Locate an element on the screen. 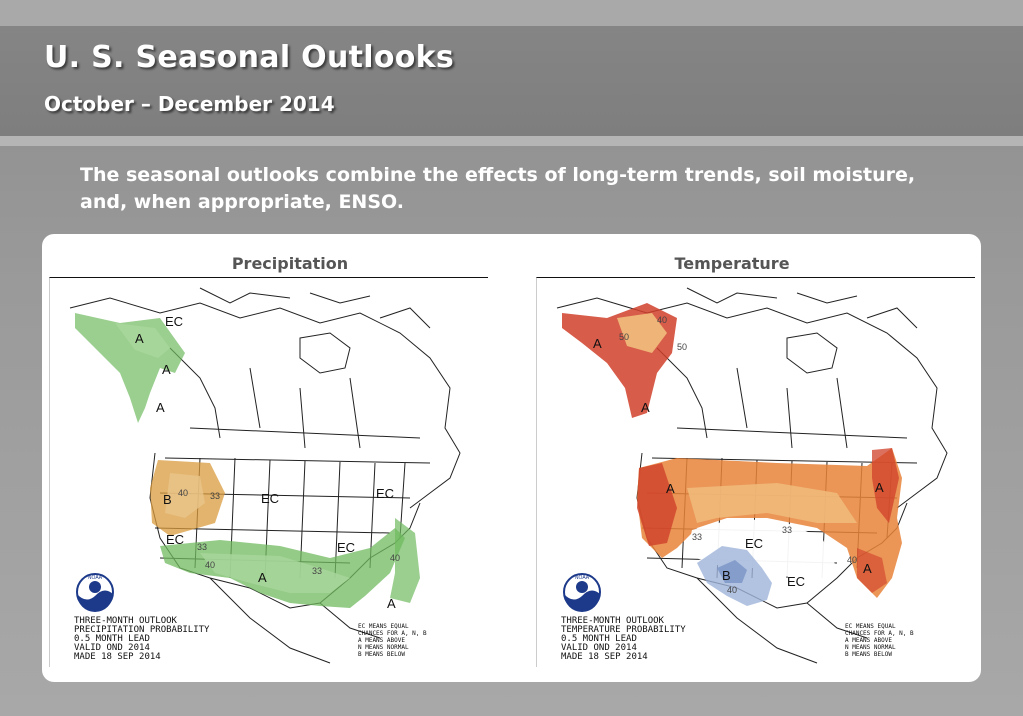  precip-contour-33b: 33 is located at coordinates (202, 547).